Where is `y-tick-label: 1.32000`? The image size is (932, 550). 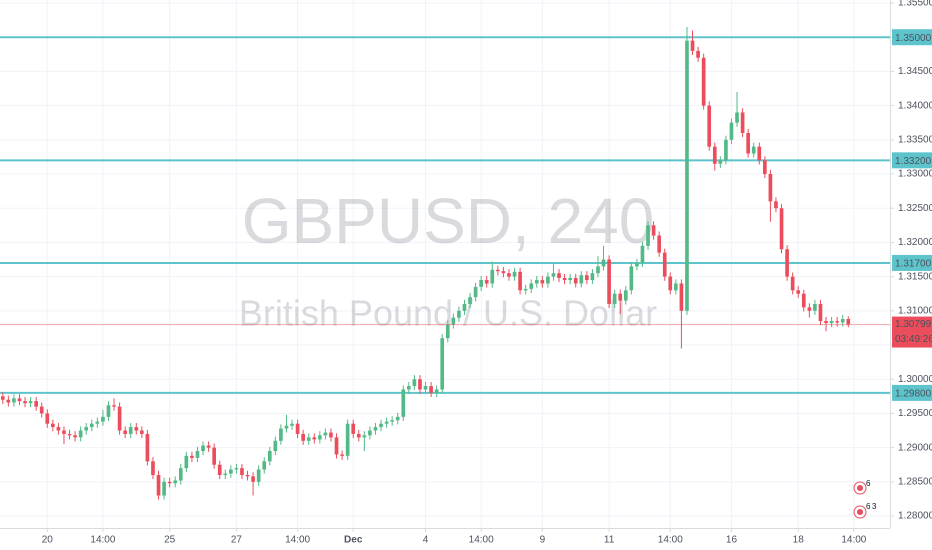
y-tick-label: 1.32000 is located at coordinates (915, 242).